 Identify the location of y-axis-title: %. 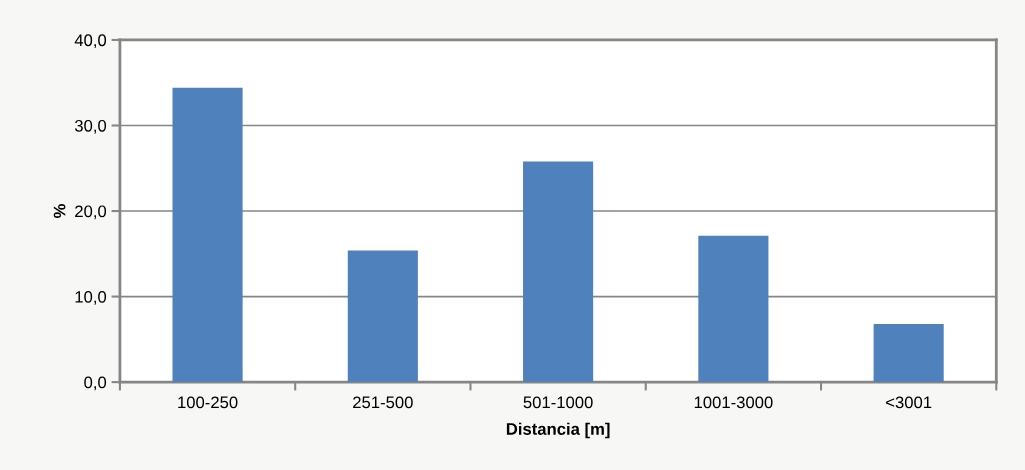
(59, 211).